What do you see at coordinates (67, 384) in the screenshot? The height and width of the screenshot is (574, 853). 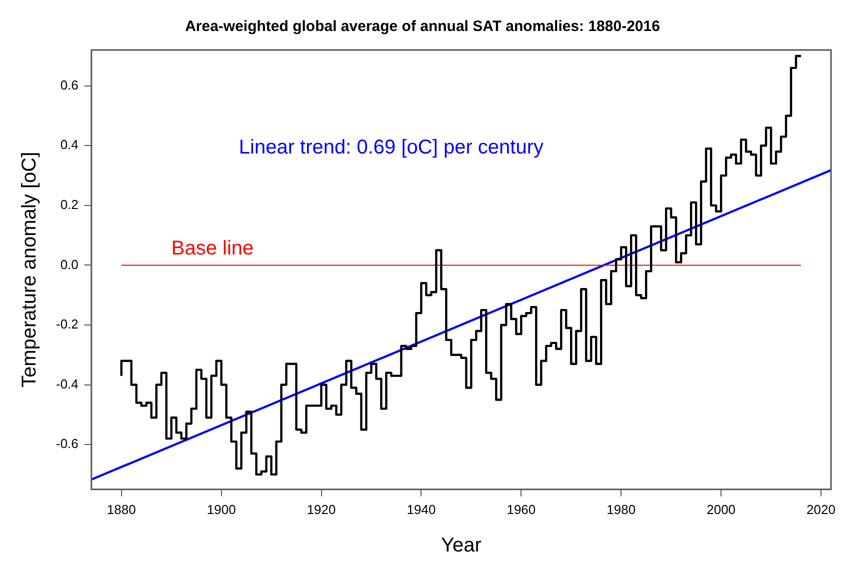 I see `y-tick-label: -0.4` at bounding box center [67, 384].